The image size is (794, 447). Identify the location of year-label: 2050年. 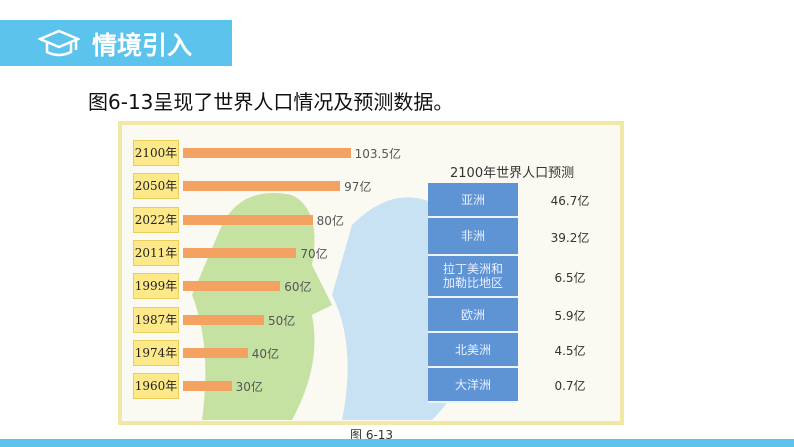
(156, 186).